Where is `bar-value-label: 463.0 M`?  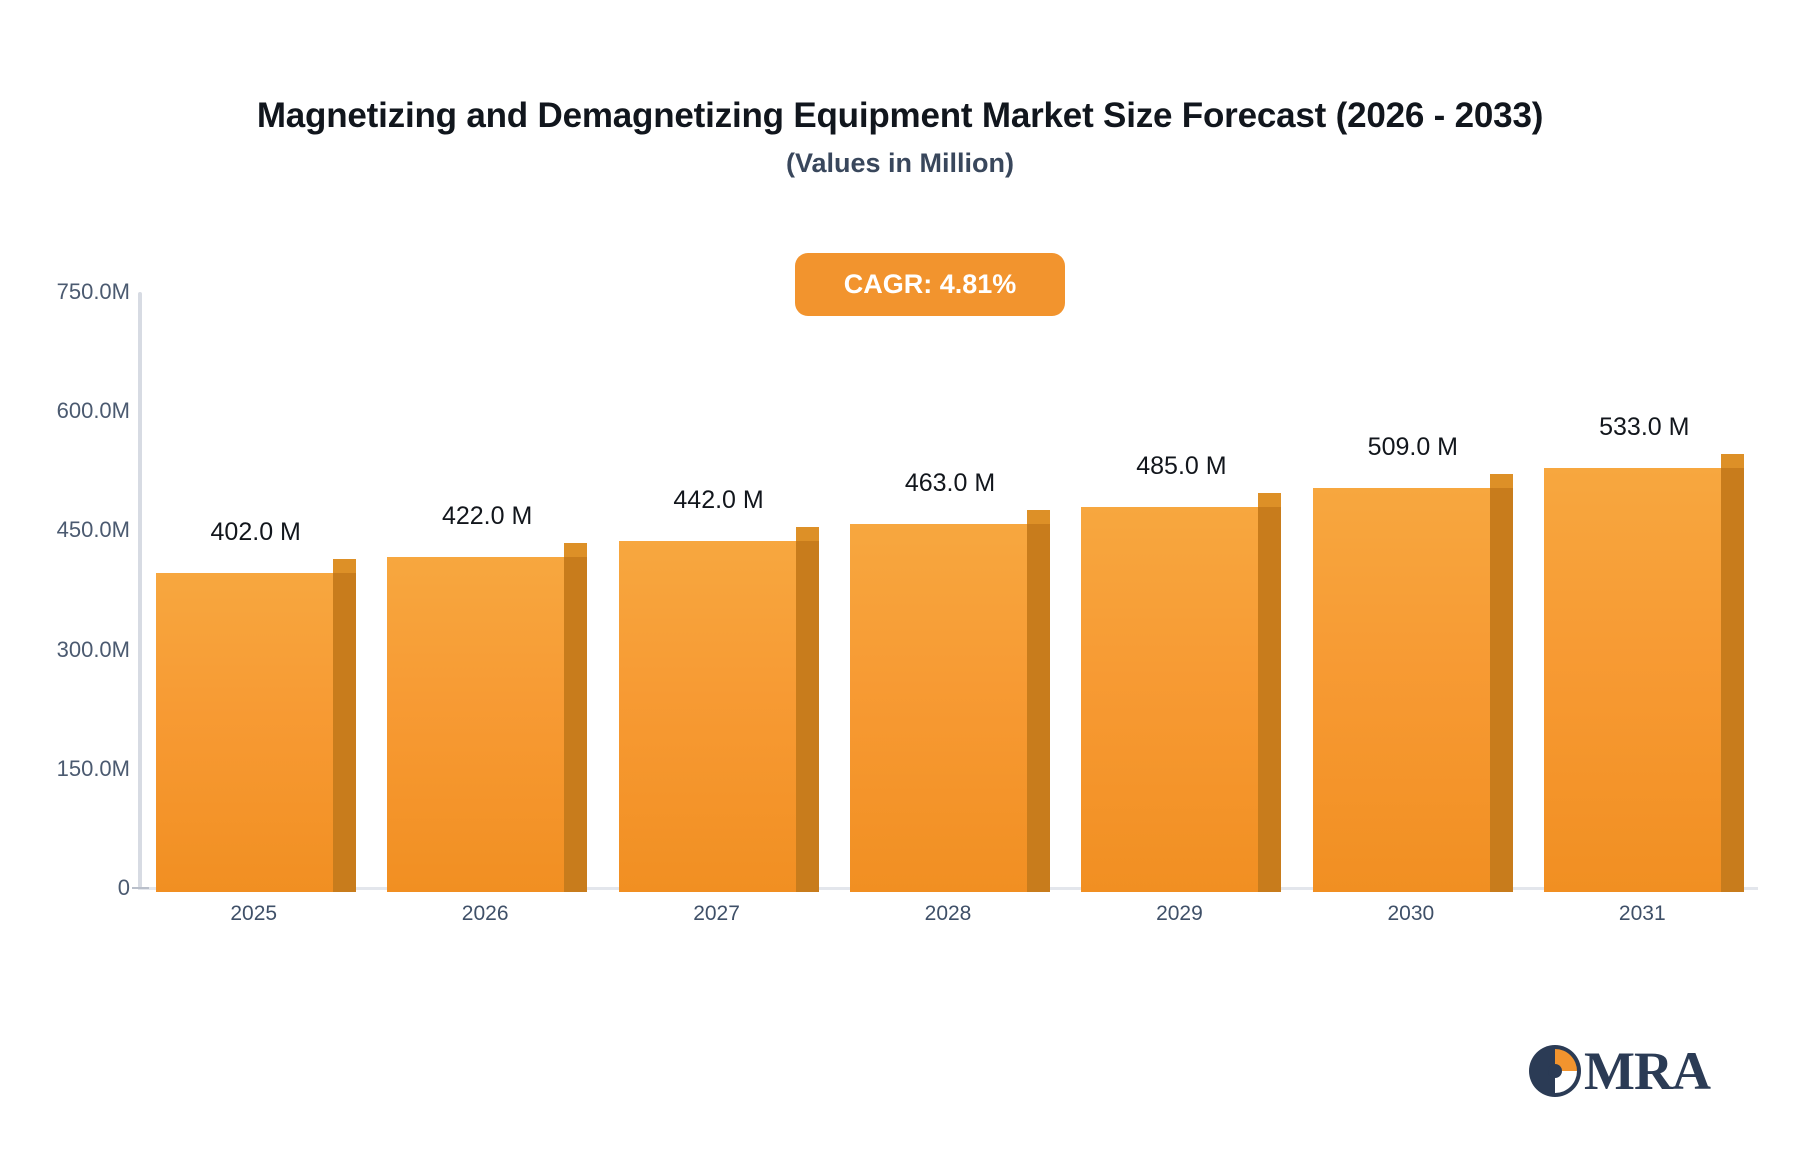
bar-value-label: 463.0 M is located at coordinates (950, 483).